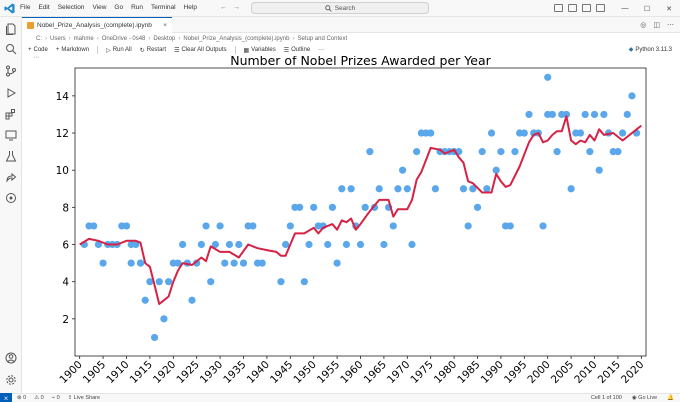 Image resolution: width=680 pixels, height=402 pixels. What do you see at coordinates (398, 372) in the screenshot?
I see `x-tick-label: 1970` at bounding box center [398, 372].